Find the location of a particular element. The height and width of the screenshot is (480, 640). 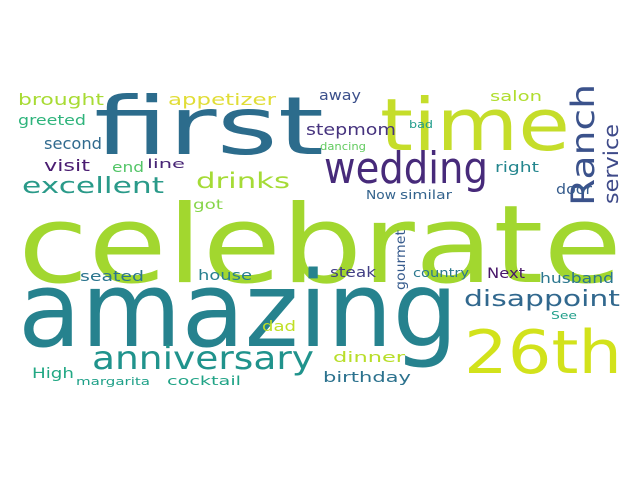

word: greeted is located at coordinates (52, 121).